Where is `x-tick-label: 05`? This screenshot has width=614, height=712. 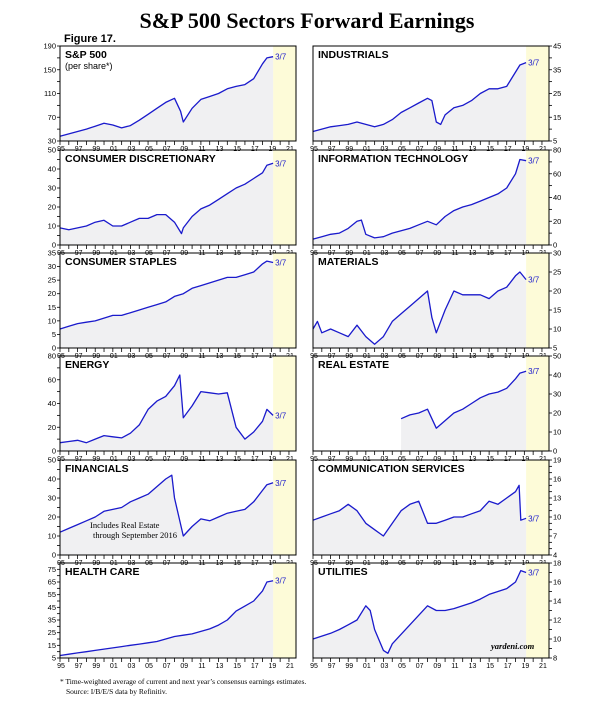
x-tick-label: 05 is located at coordinates (402, 666).